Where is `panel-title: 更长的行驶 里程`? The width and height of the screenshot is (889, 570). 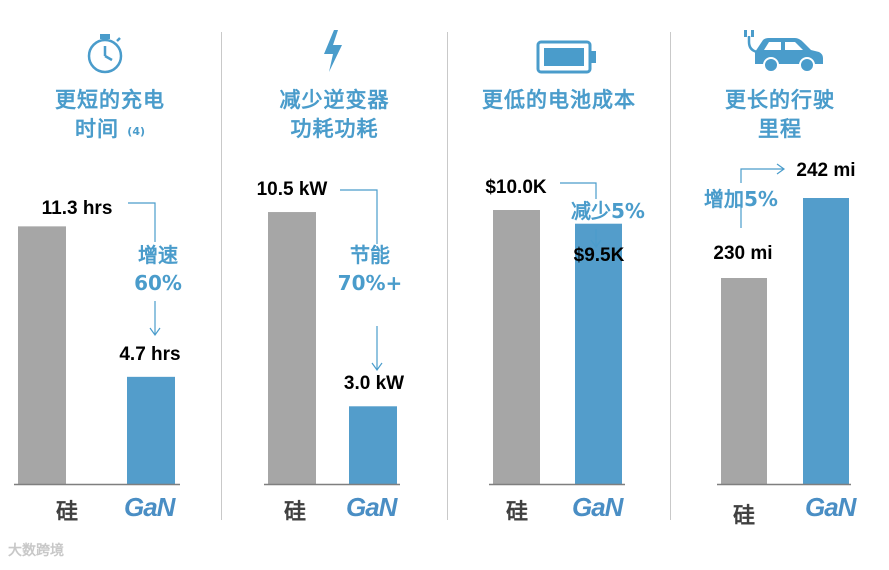 panel-title: 更长的行驶 里程 is located at coordinates (780, 115).